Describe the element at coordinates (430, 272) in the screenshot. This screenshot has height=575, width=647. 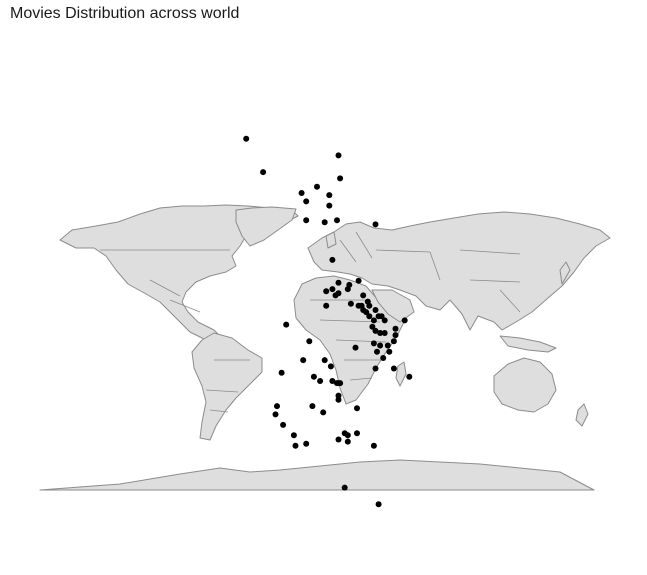
I see `border-lines-eurasia` at that location.